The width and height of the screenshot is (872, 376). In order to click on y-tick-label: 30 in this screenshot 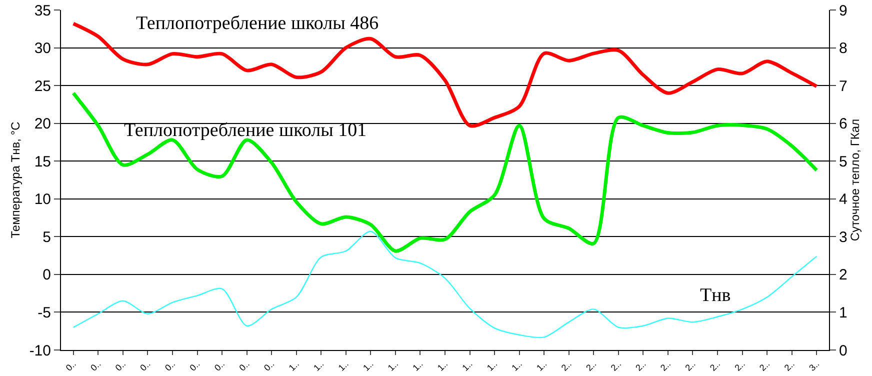, I will do `click(42, 49)`.